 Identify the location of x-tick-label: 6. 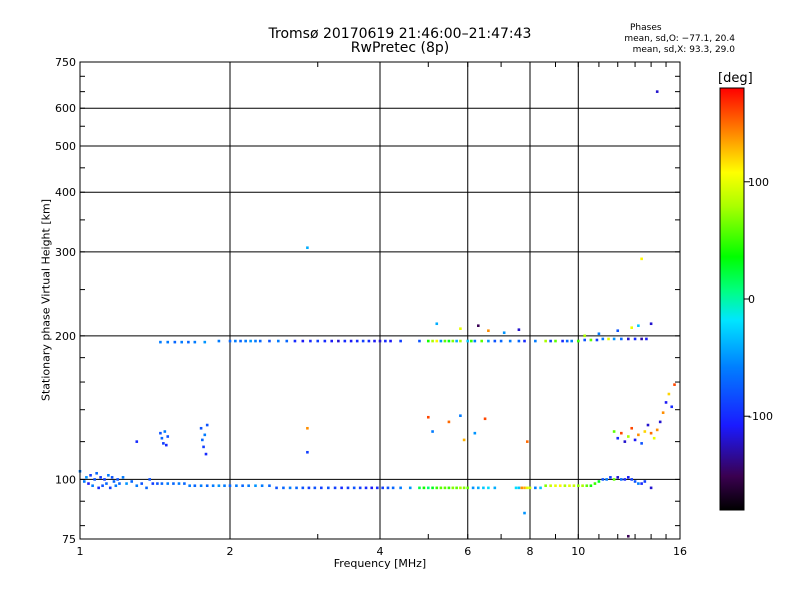
(467, 551).